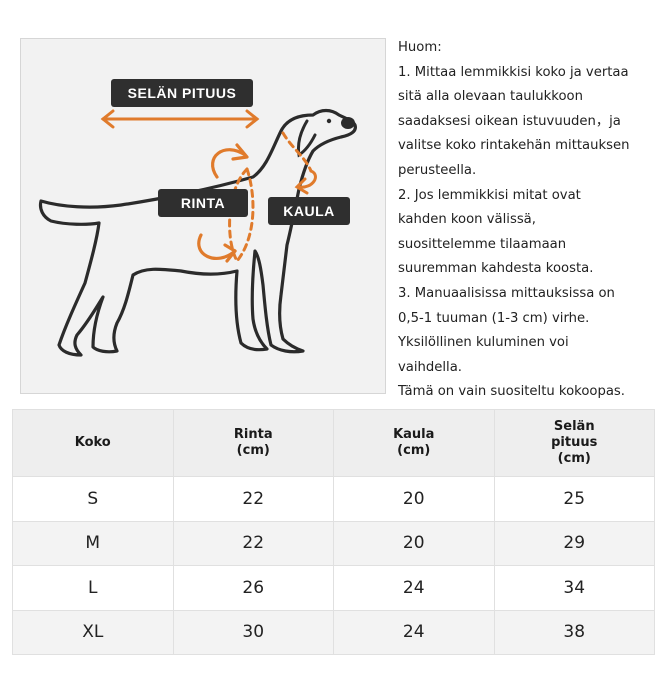 The image size is (670, 690). Describe the element at coordinates (309, 211) in the screenshot. I see `neck-label: KAULA` at that location.